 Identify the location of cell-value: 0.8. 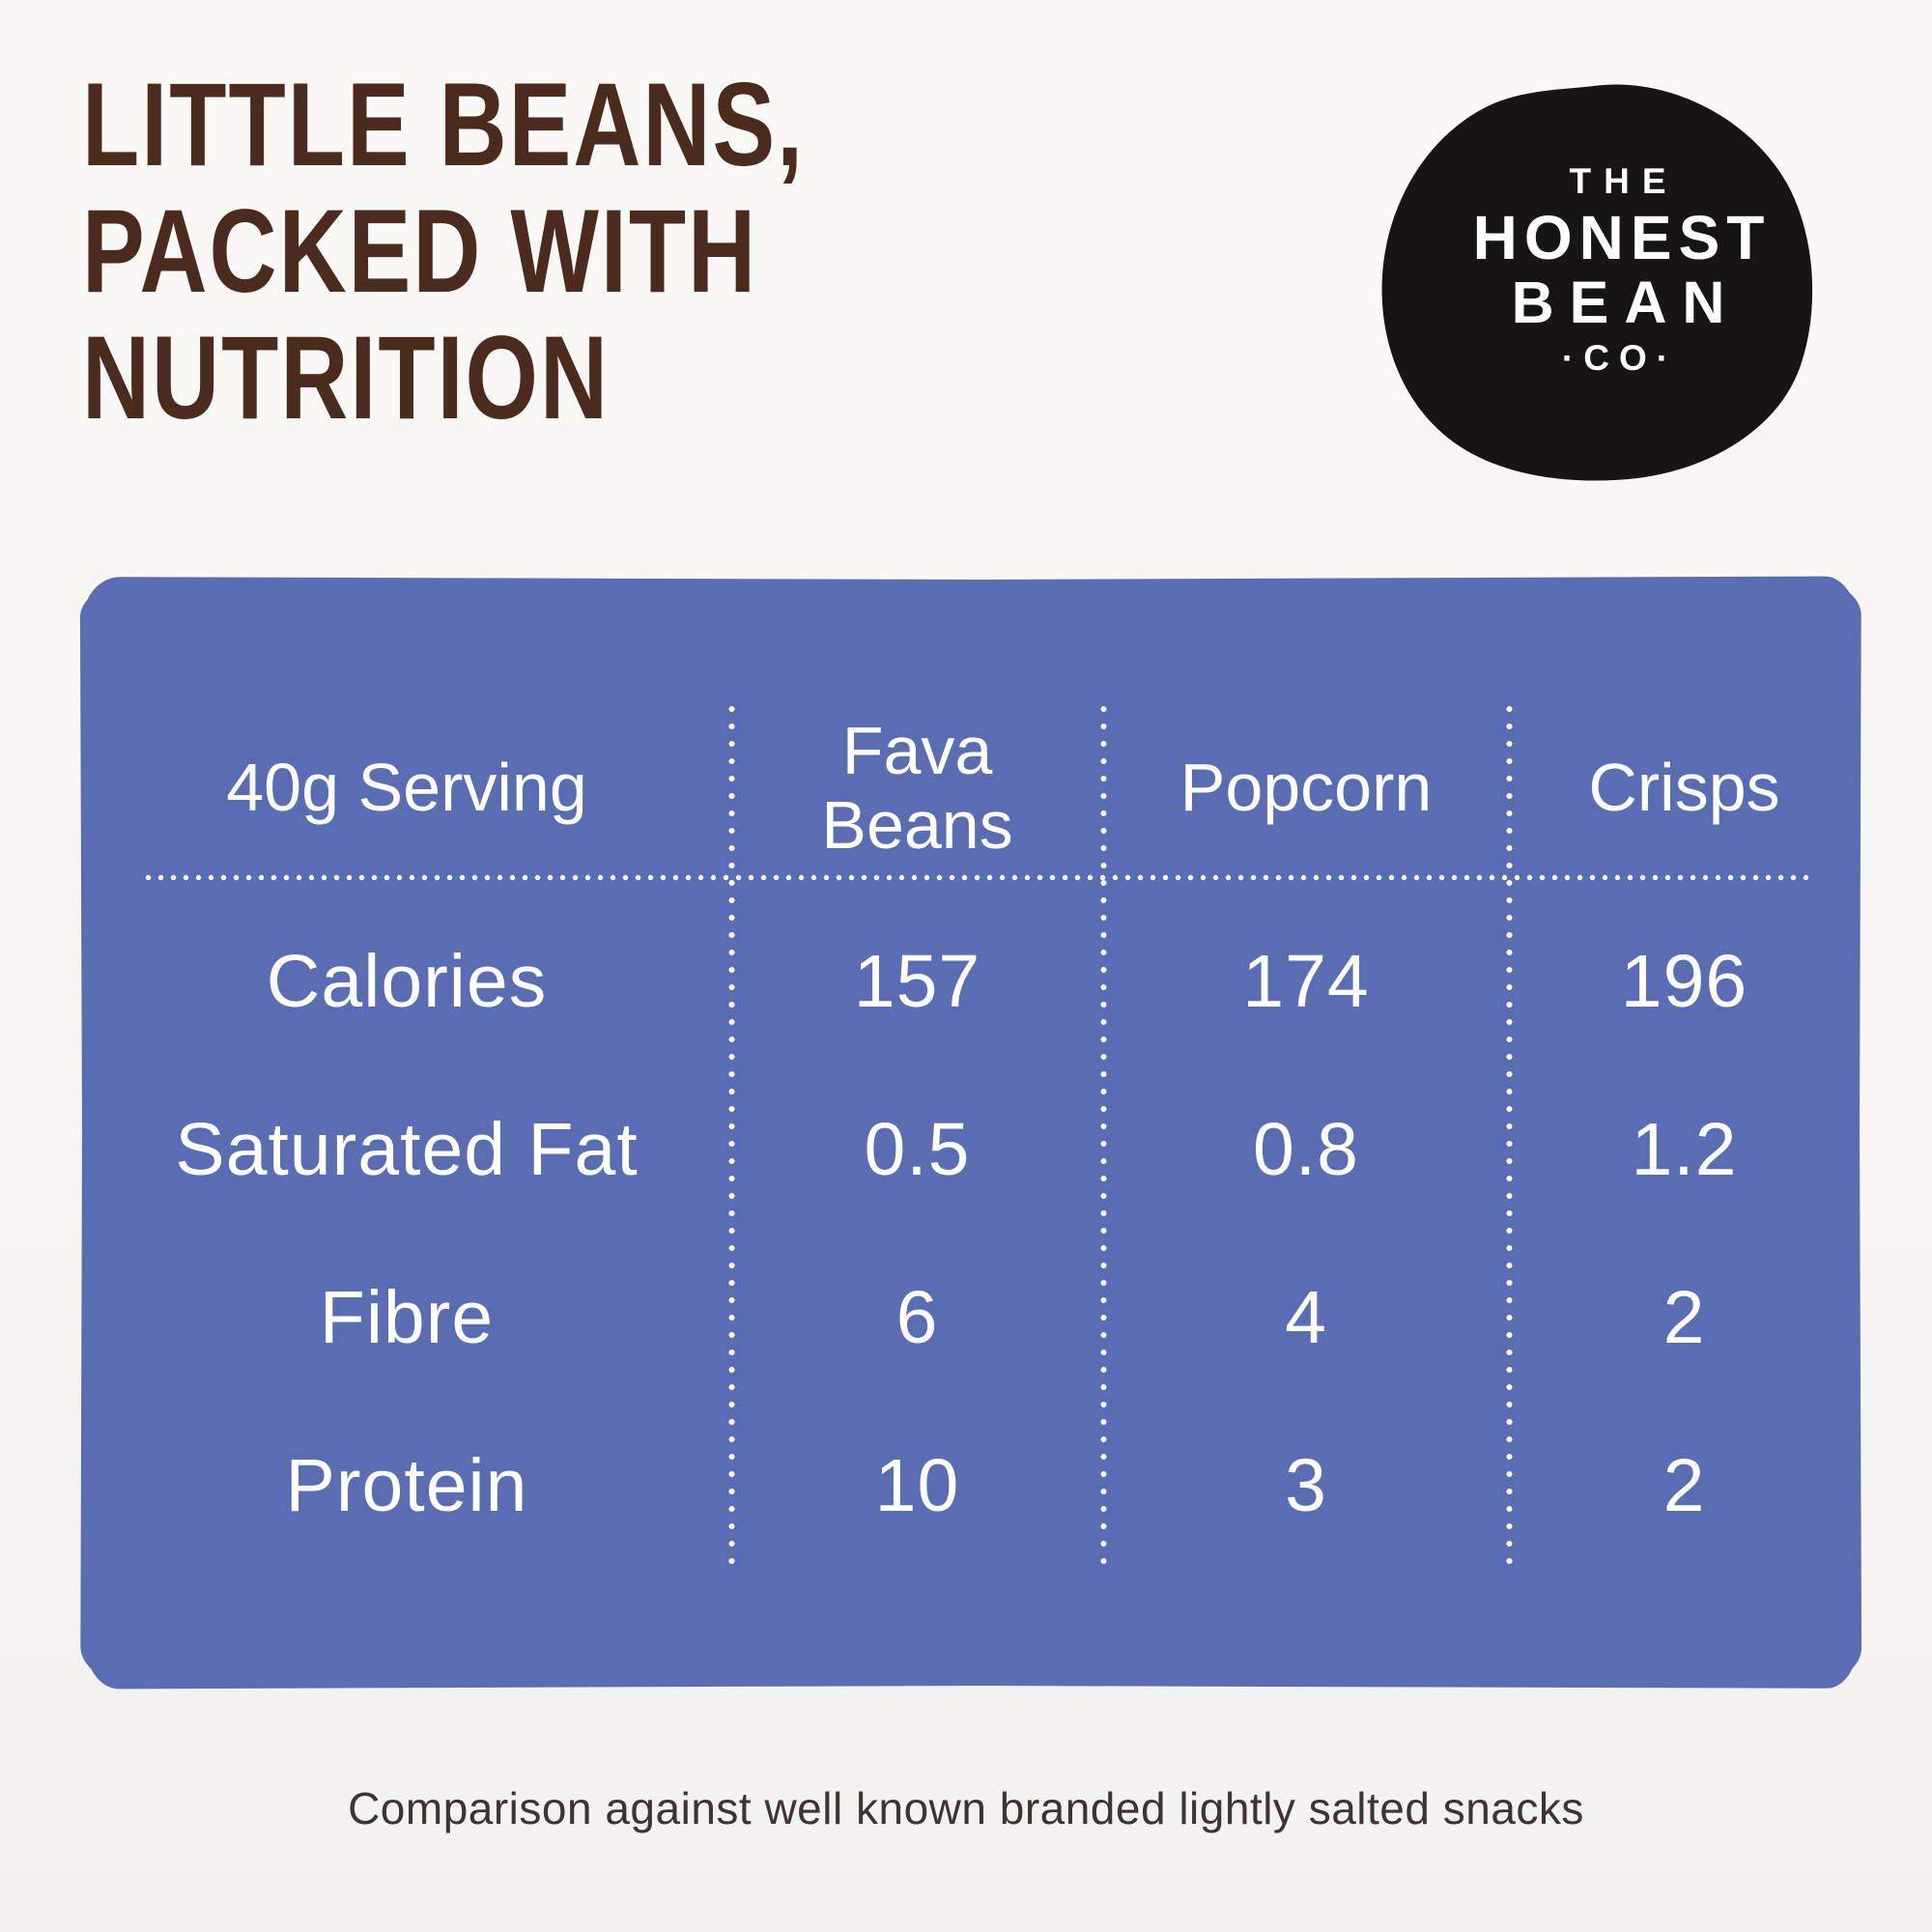
(1306, 1150).